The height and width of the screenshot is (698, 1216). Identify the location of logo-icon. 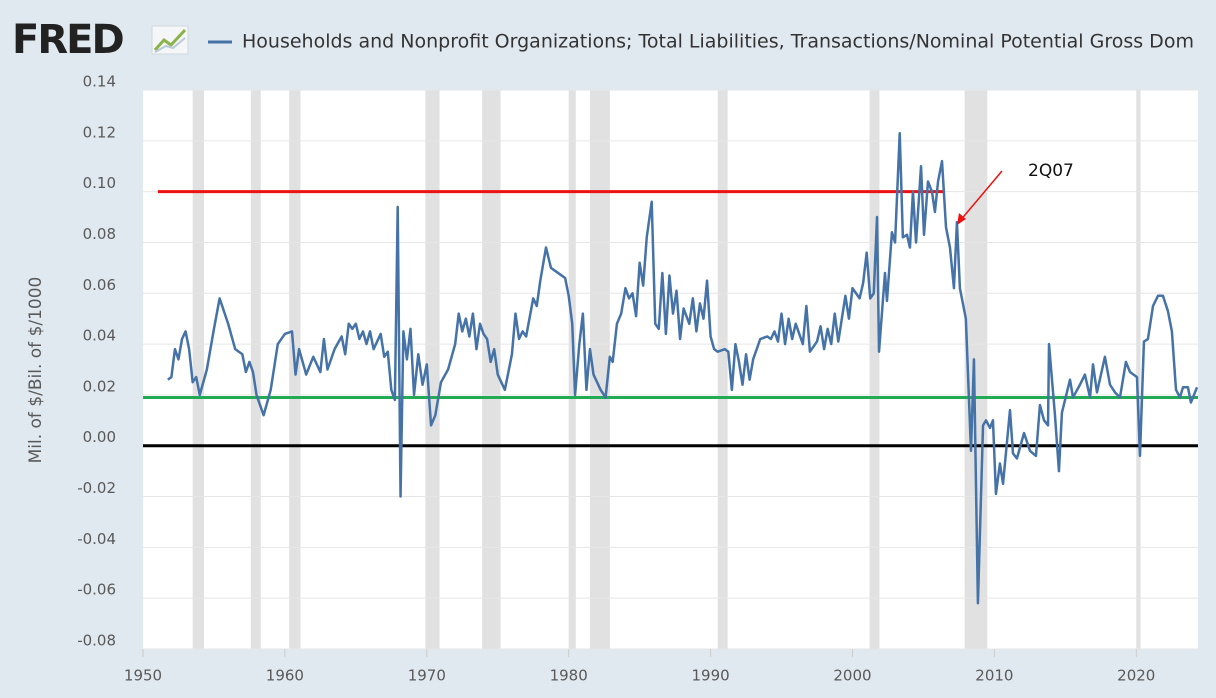
(170, 40).